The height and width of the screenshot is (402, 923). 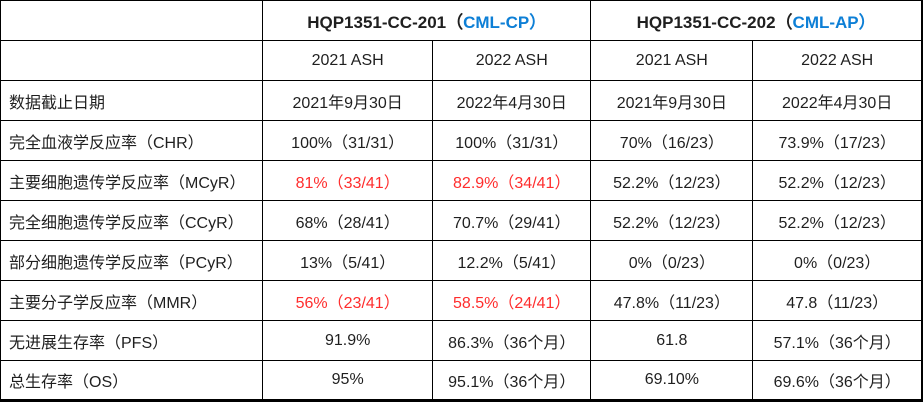 What do you see at coordinates (672, 300) in the screenshot?
I see `table-cell: 47.8%（11/23）` at bounding box center [672, 300].